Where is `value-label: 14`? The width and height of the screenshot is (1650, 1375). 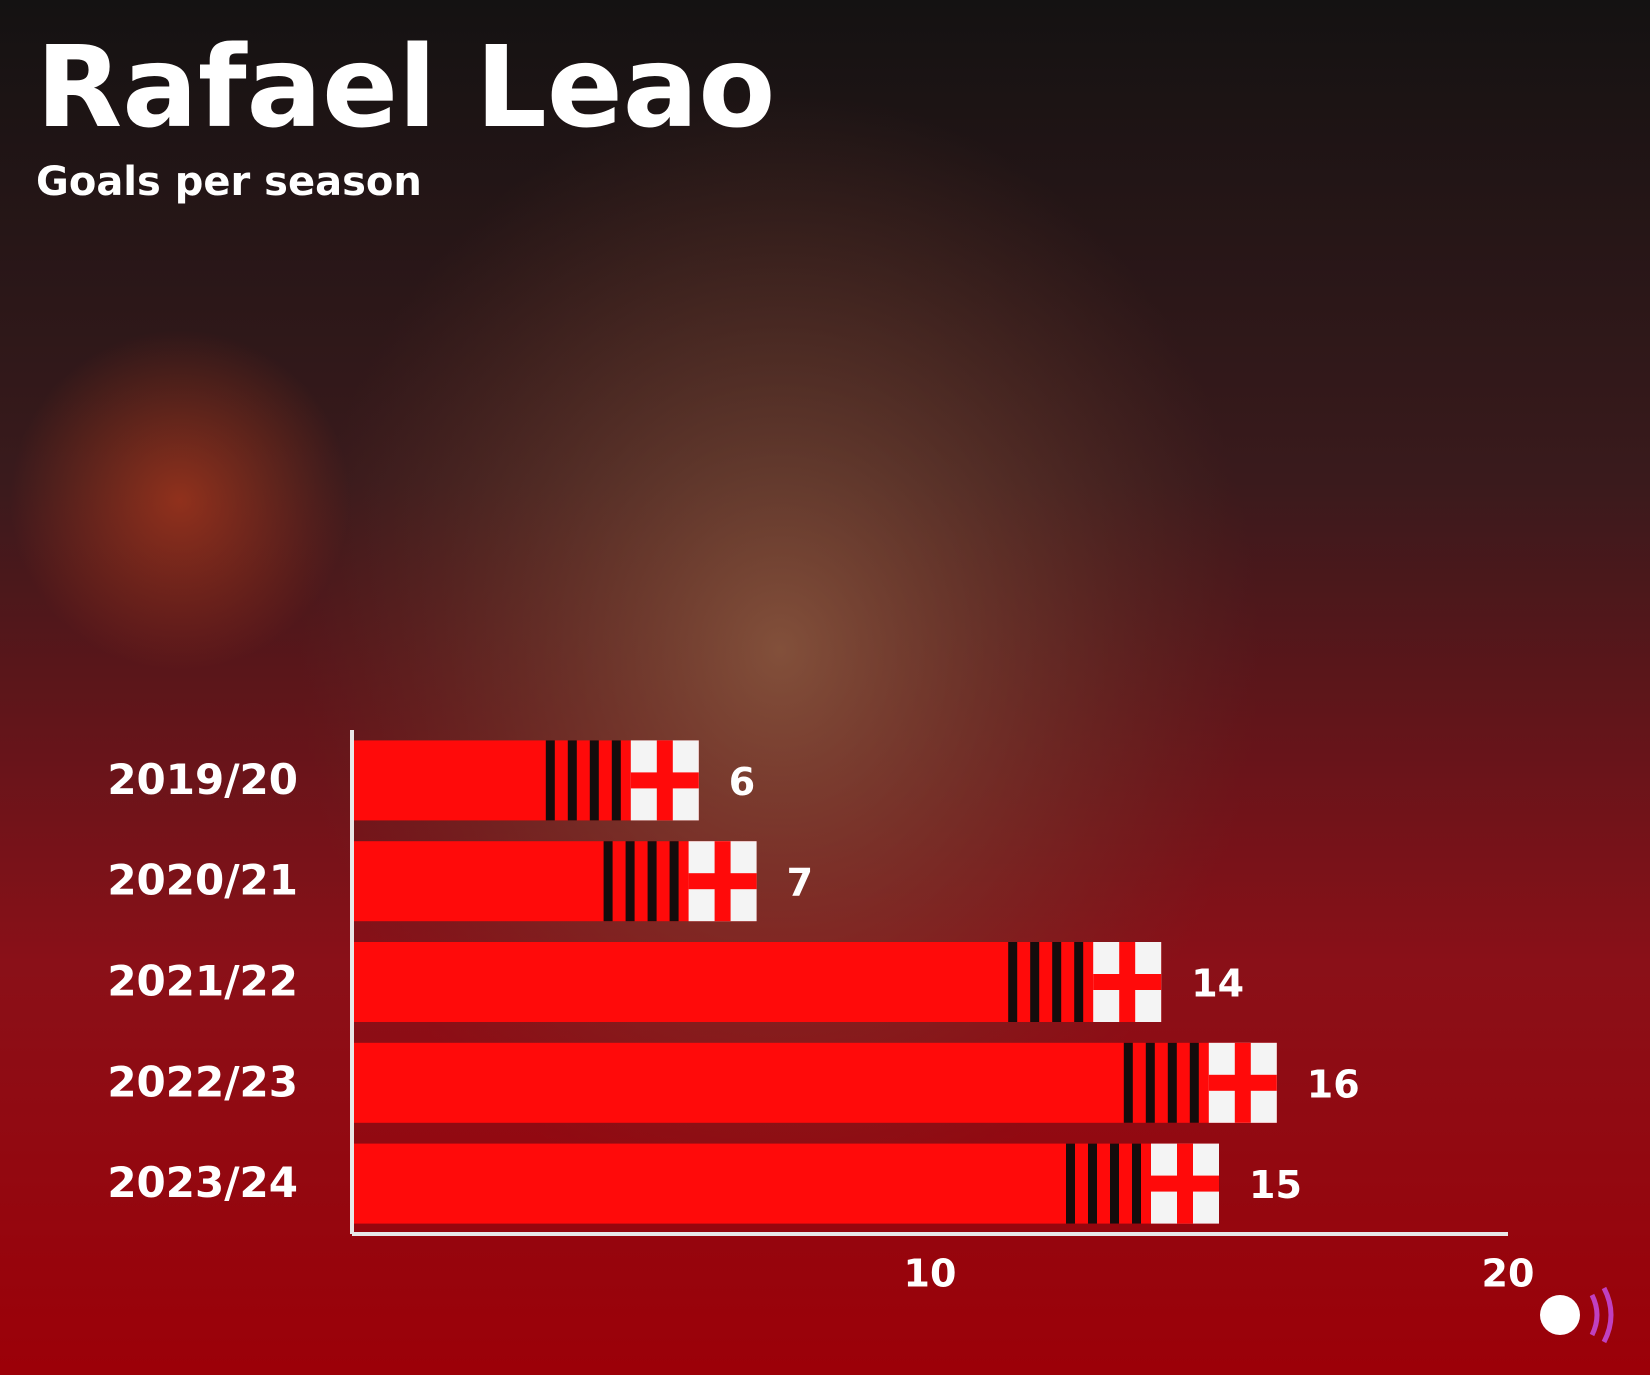
value-label: 14 is located at coordinates (1217, 984).